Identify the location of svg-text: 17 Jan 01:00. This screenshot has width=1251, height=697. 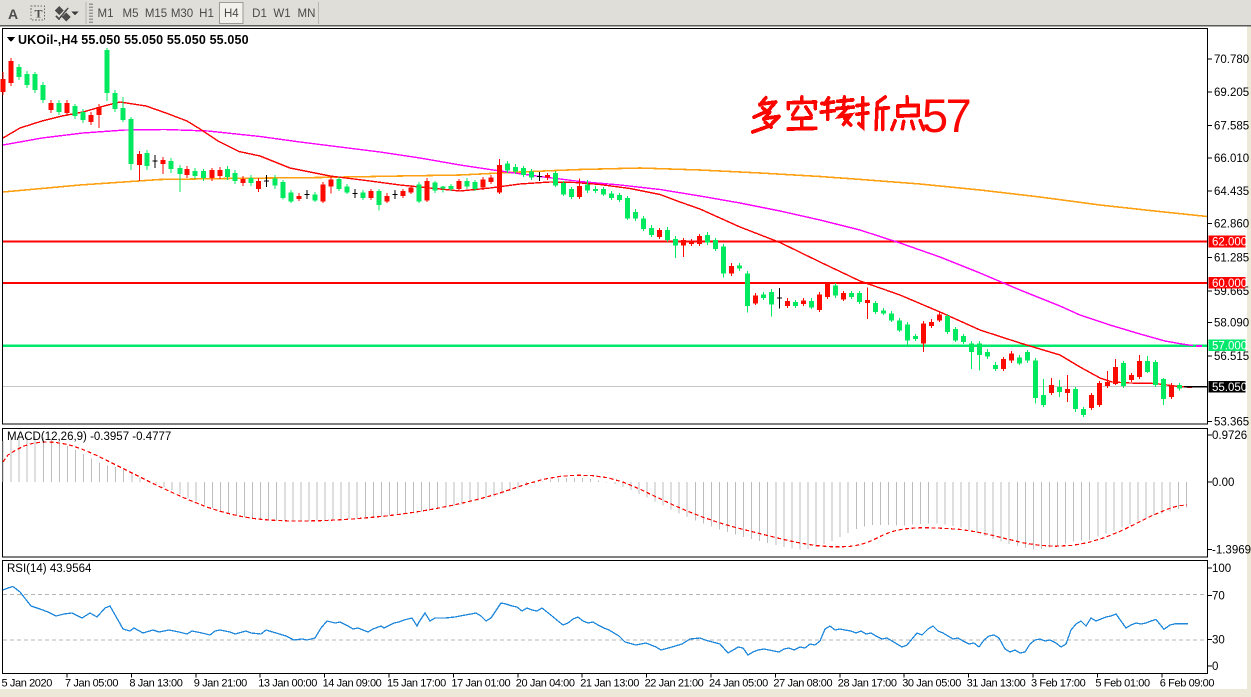
(480, 684).